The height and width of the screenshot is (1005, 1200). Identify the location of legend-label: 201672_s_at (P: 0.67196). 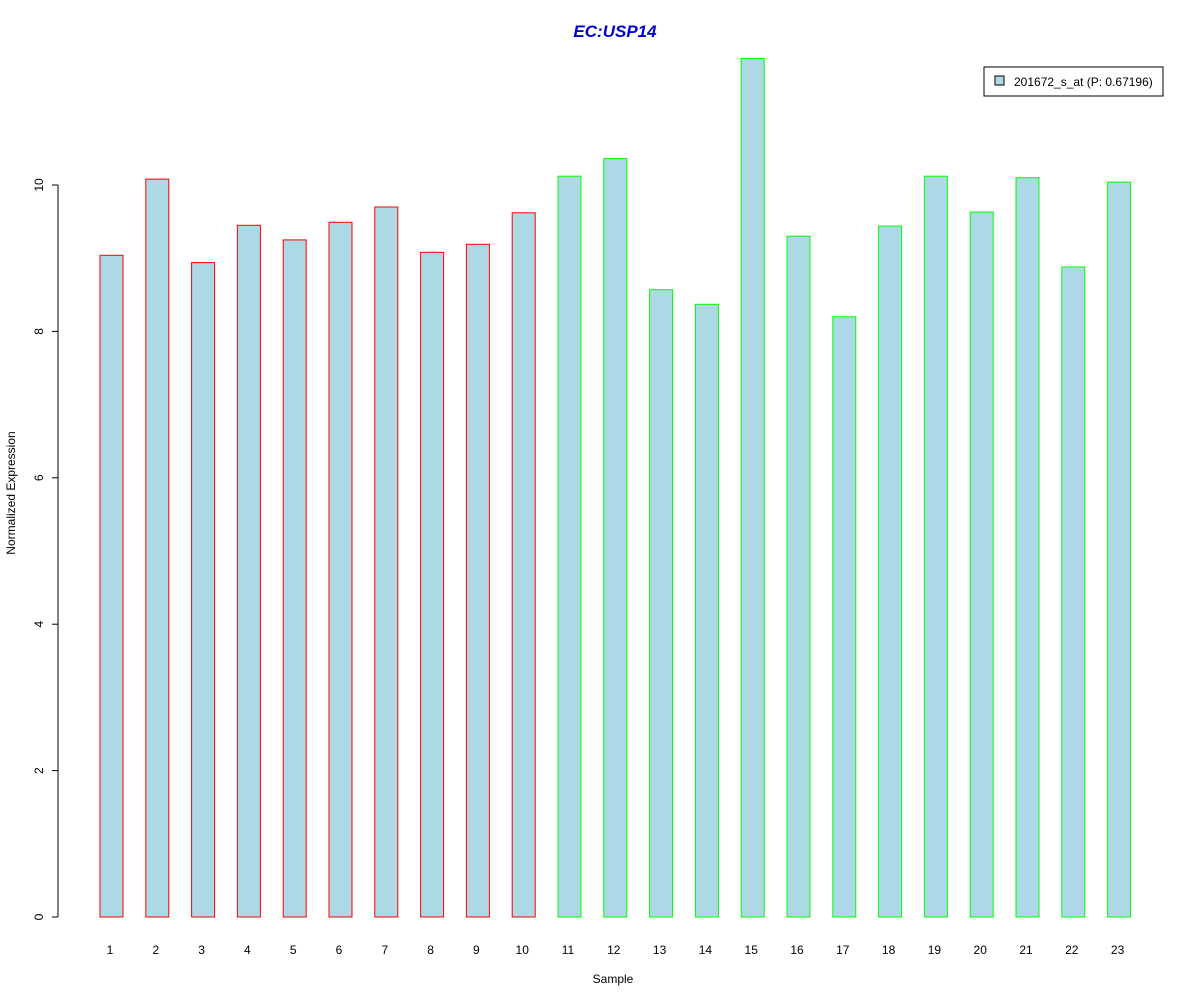
(1083, 82).